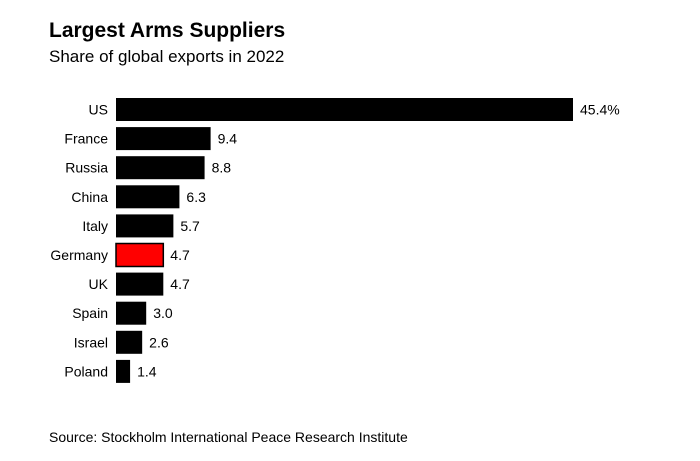  I want to click on category-label-uk: UK, so click(99, 284).